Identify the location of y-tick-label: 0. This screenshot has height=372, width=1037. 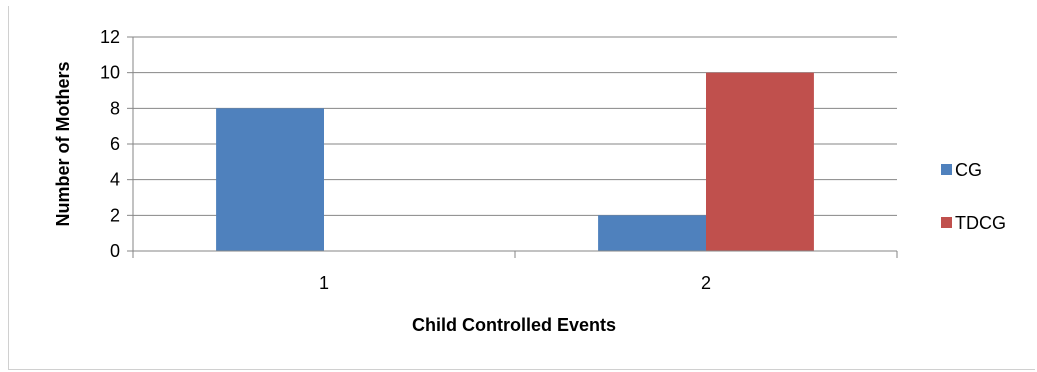
(115, 251).